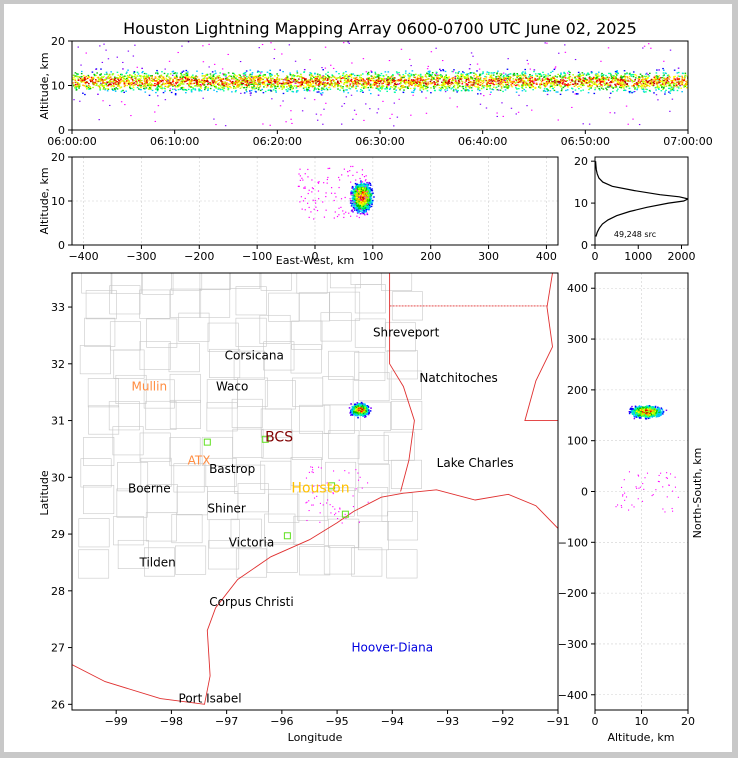 The width and height of the screenshot is (738, 758). What do you see at coordinates (336, 721) in the screenshot?
I see `plan-view-xtick: −95` at bounding box center [336, 721].